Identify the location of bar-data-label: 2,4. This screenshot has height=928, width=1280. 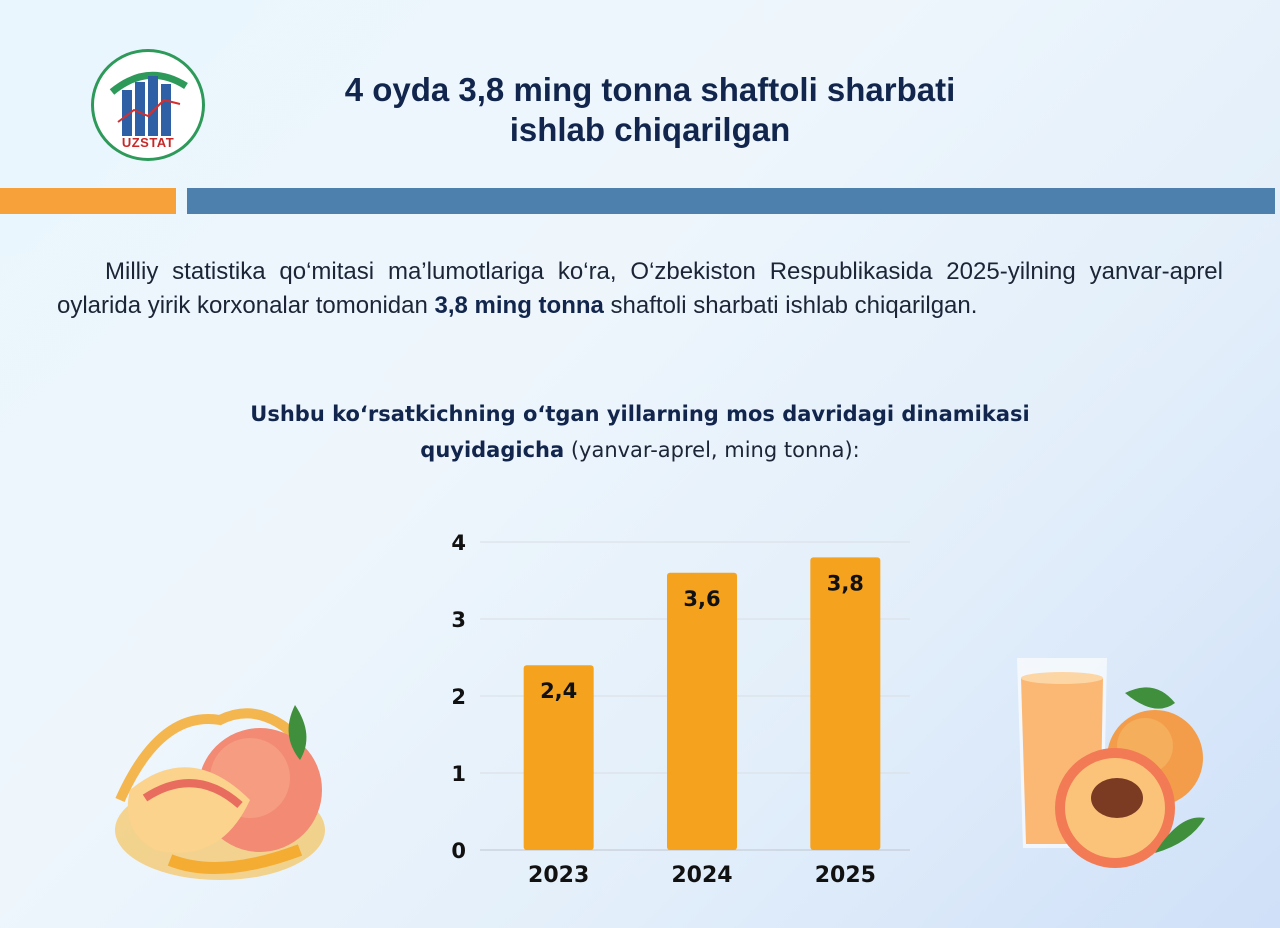
(558, 691).